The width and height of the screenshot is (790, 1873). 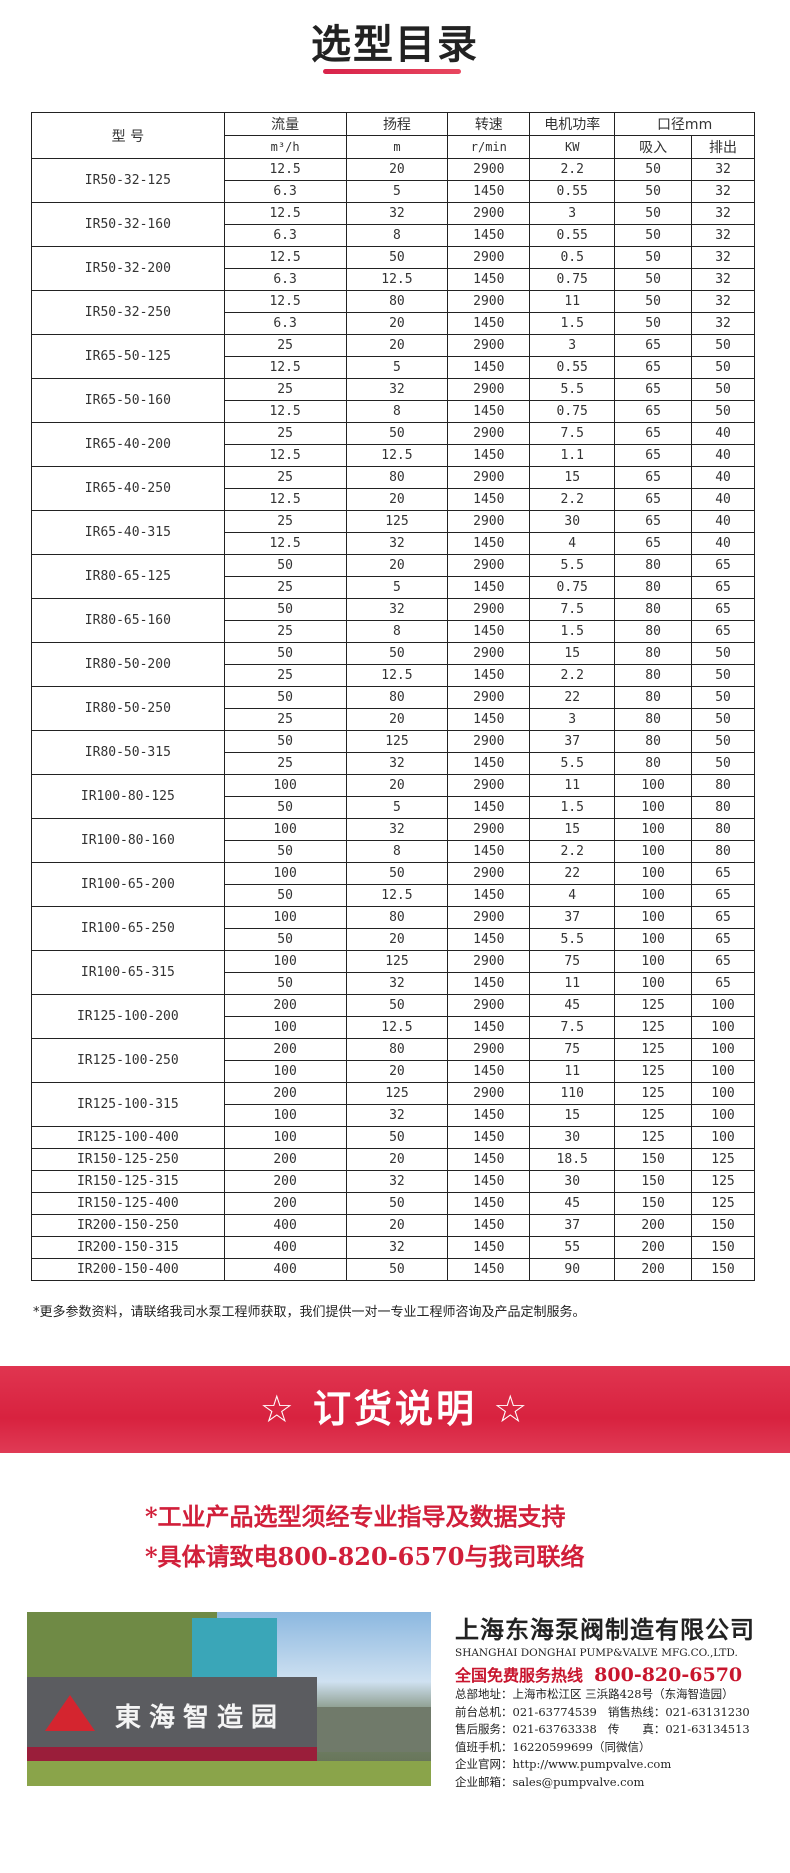 I want to click on cell-power: 110, so click(x=572, y=1093).